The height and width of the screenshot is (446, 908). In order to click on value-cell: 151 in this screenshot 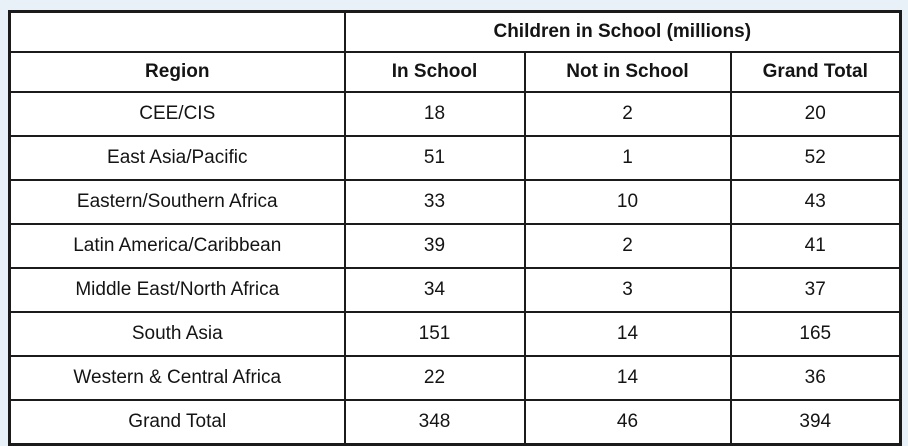, I will do `click(434, 334)`.